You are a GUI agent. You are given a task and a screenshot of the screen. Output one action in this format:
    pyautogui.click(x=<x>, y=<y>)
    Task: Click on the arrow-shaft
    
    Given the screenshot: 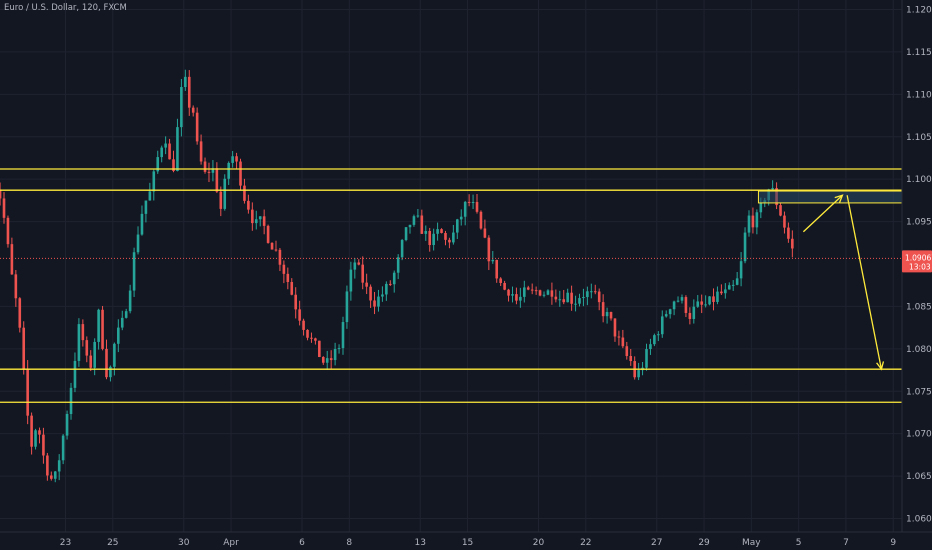 What is the action you would take?
    pyautogui.click(x=864, y=282)
    